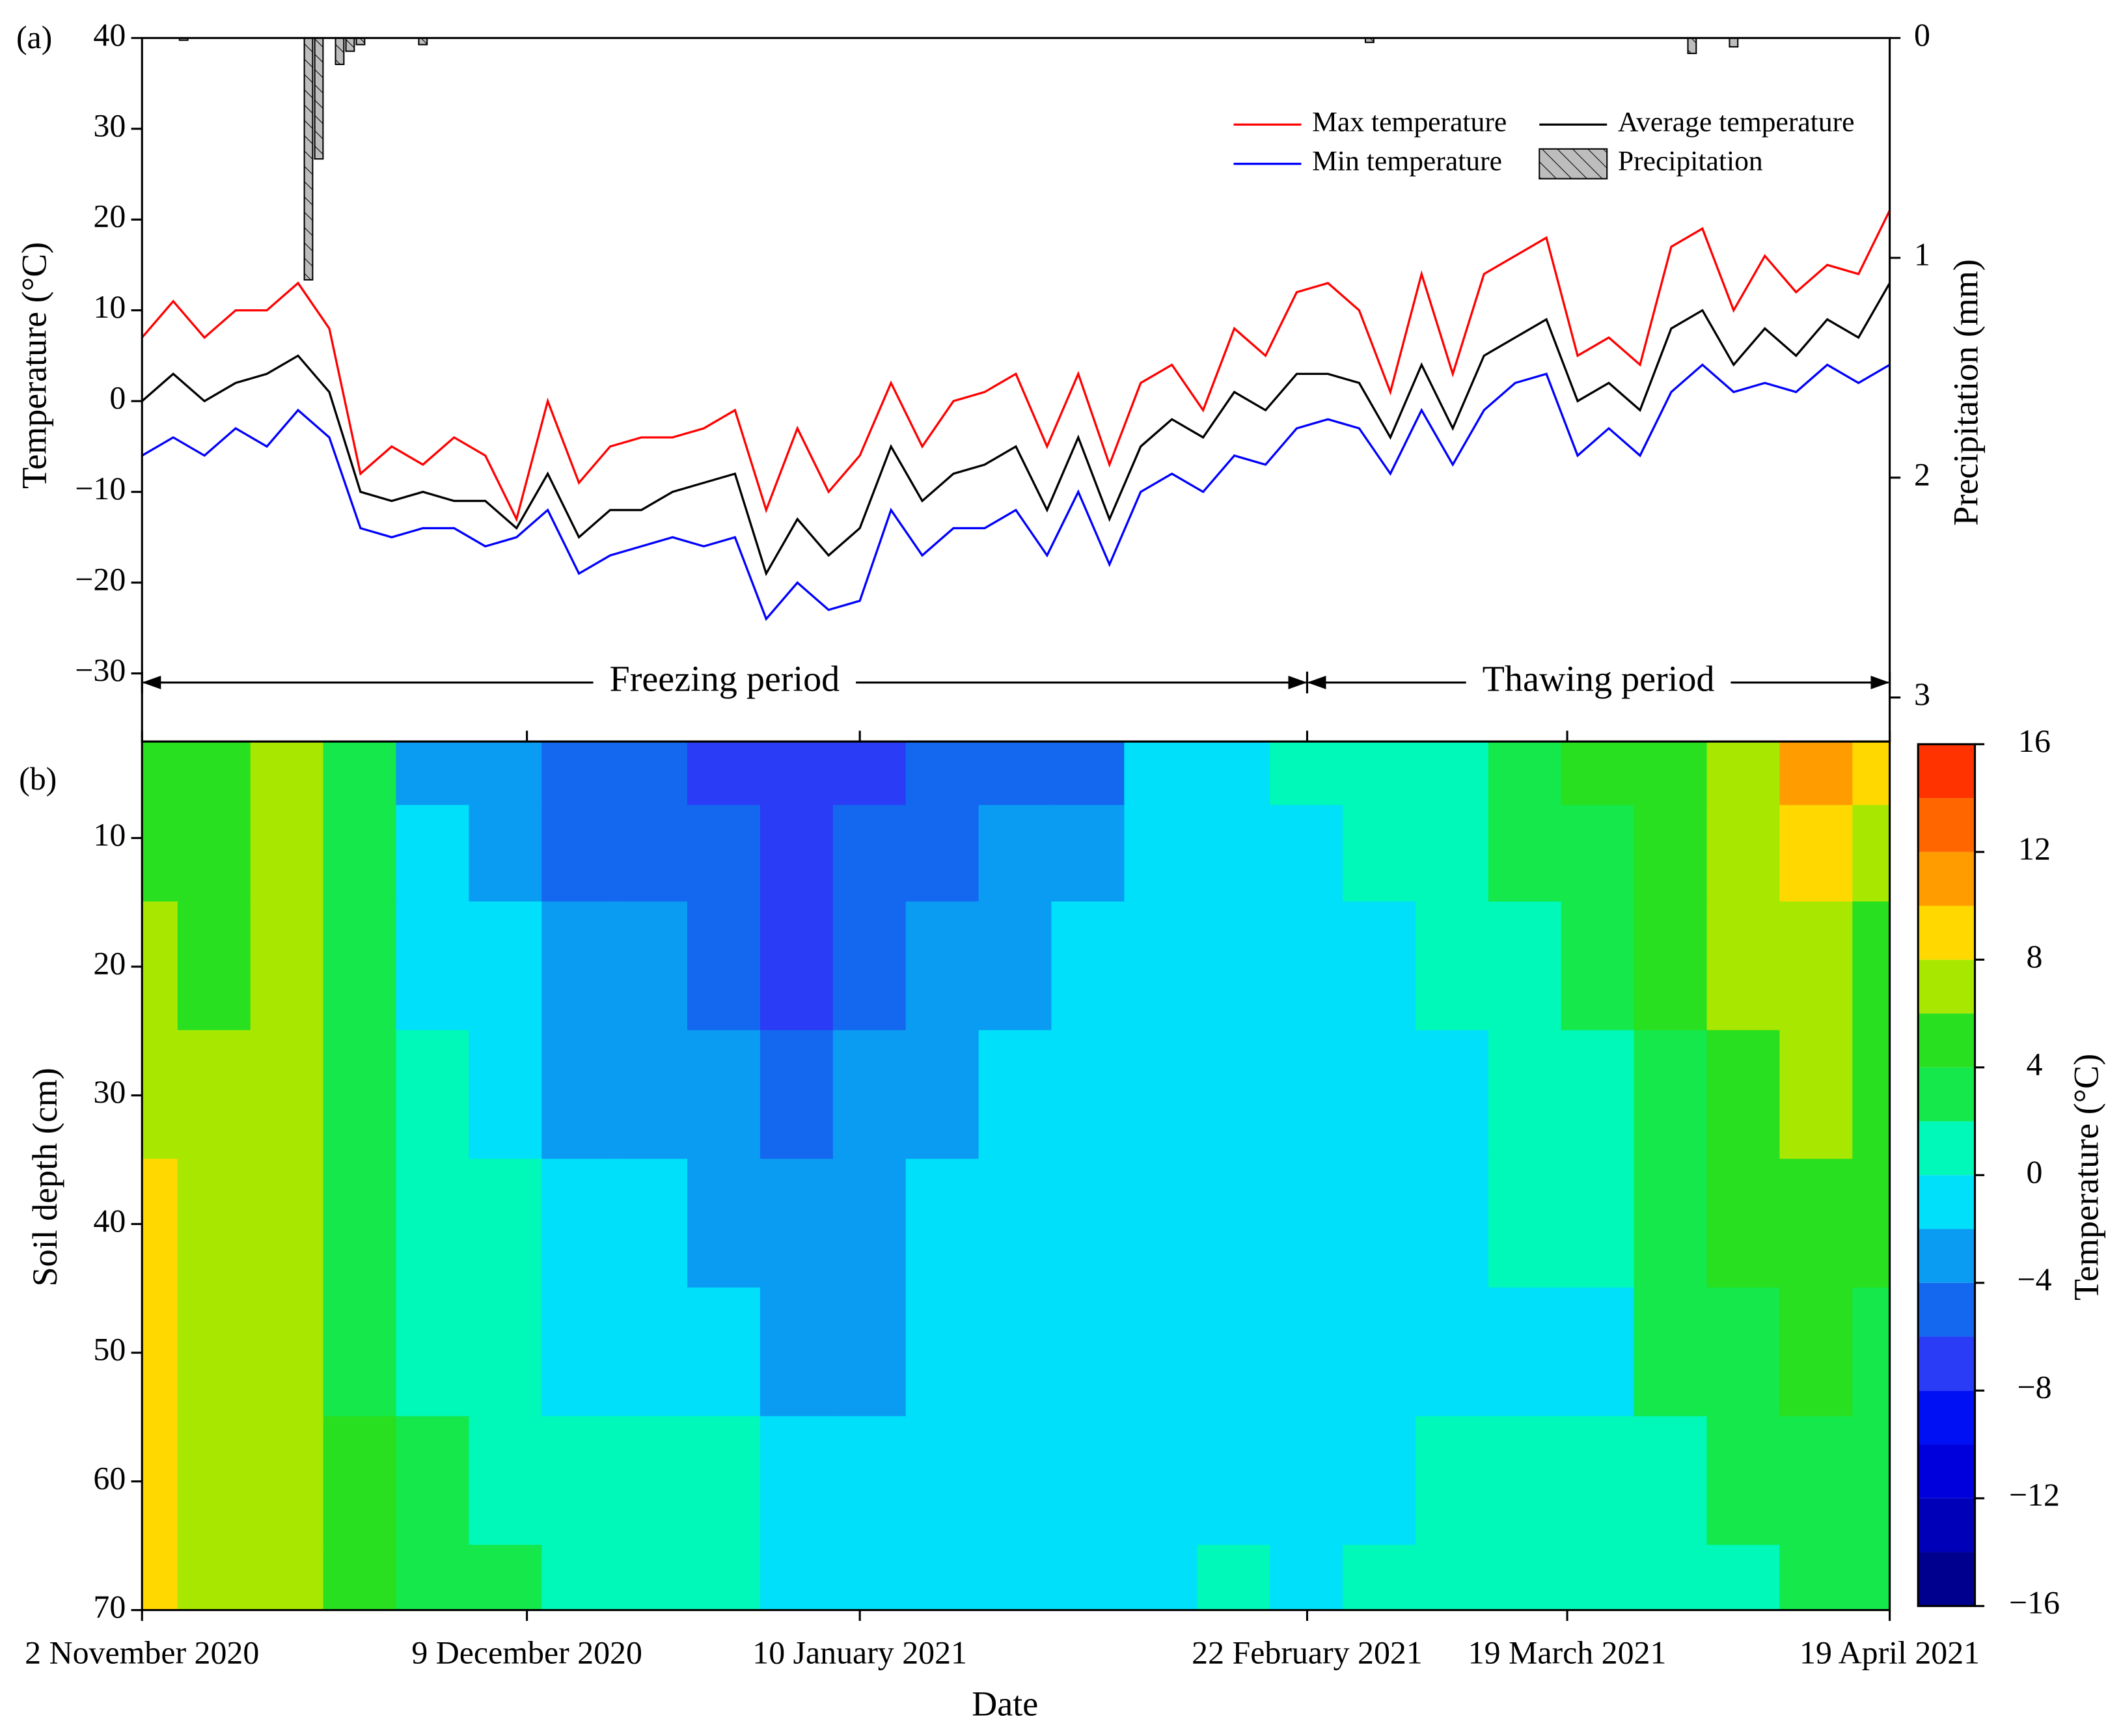  Describe the element at coordinates (859, 1653) in the screenshot. I see `x-tick-label: 10 January 2021` at that location.